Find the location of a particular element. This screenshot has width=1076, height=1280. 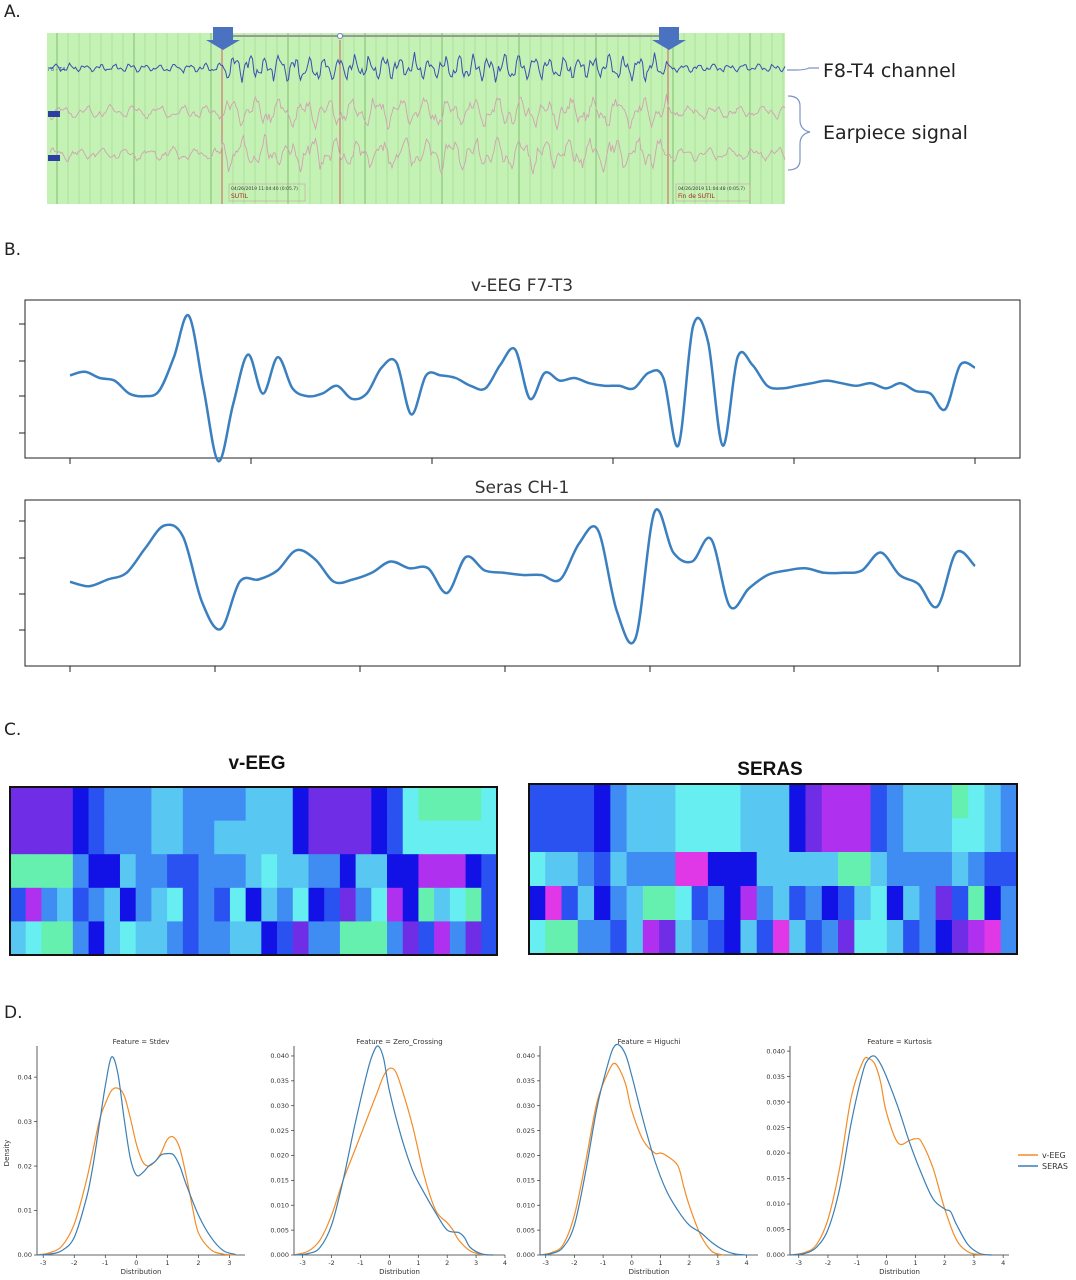

x-tick-label: -2 is located at coordinates (331, 1263).